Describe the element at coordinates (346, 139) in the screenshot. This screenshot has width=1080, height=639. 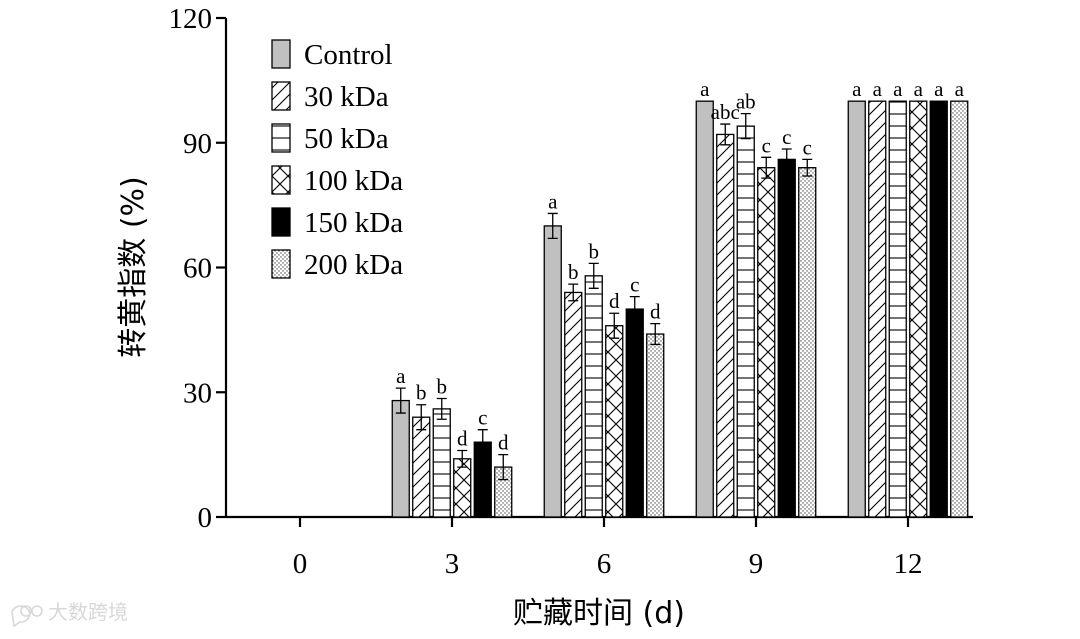
I see `legend-label: 50 kDa` at that location.